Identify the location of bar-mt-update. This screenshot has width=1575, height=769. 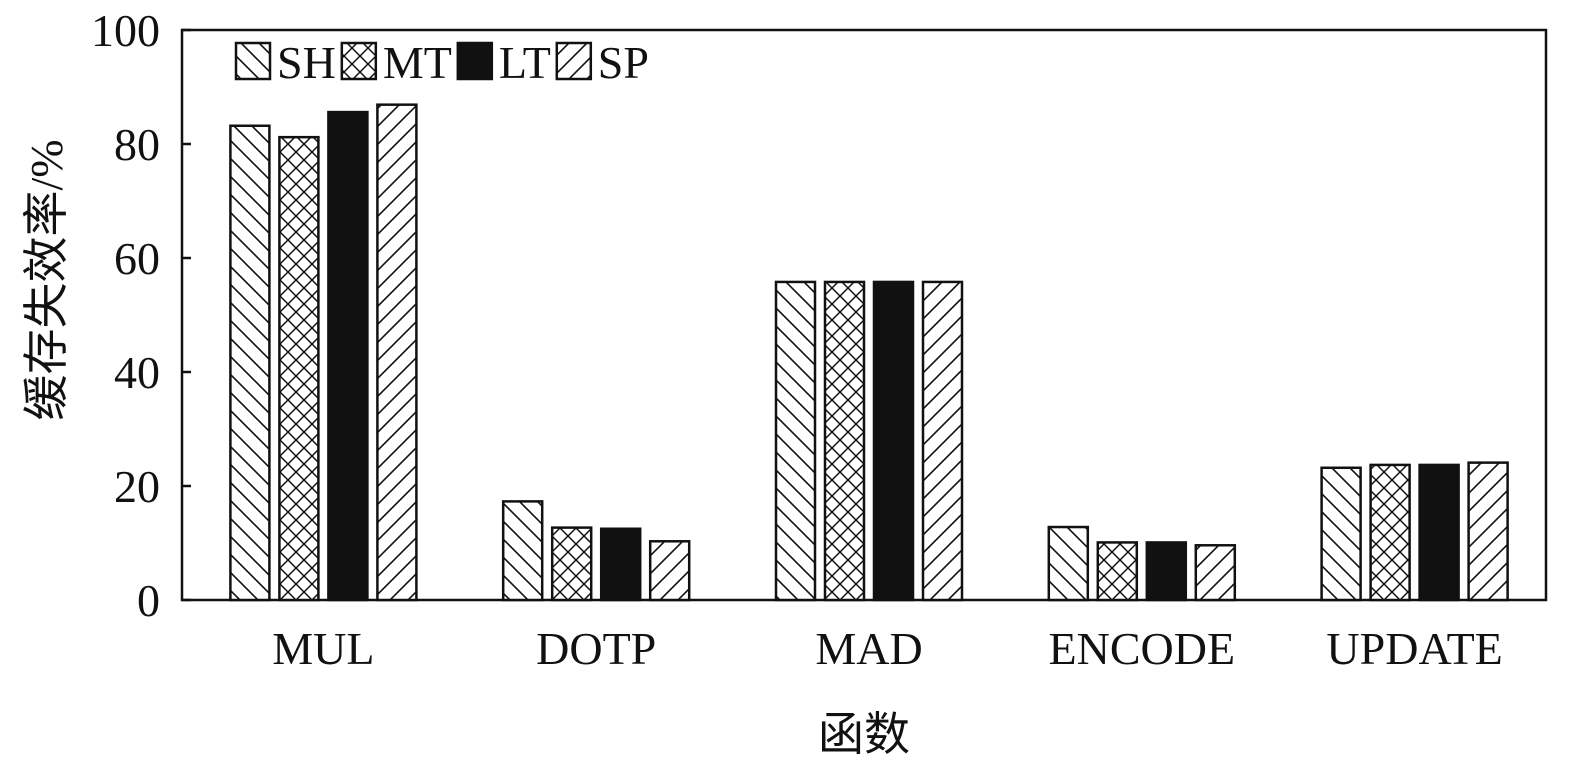
(1390, 532).